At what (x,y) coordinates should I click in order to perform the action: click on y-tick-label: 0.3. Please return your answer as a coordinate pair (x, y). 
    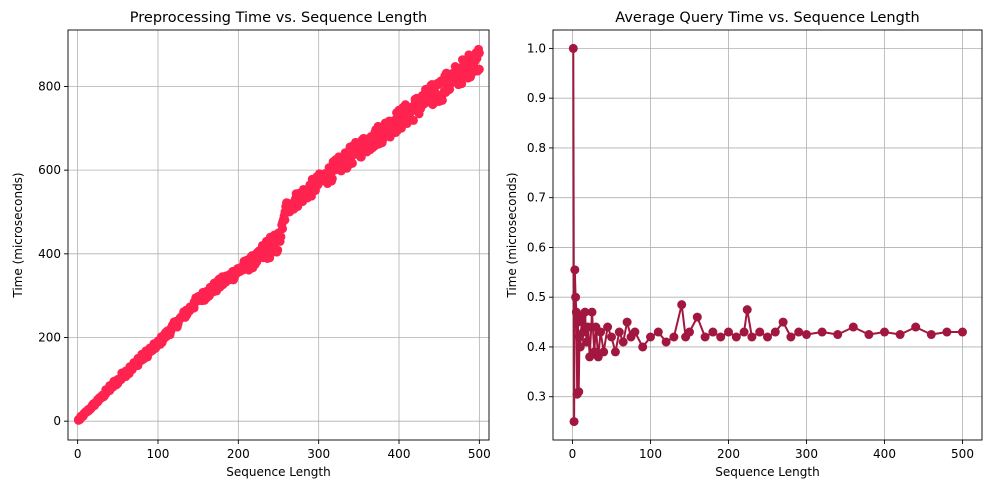
    Looking at the image, I should click on (536, 397).